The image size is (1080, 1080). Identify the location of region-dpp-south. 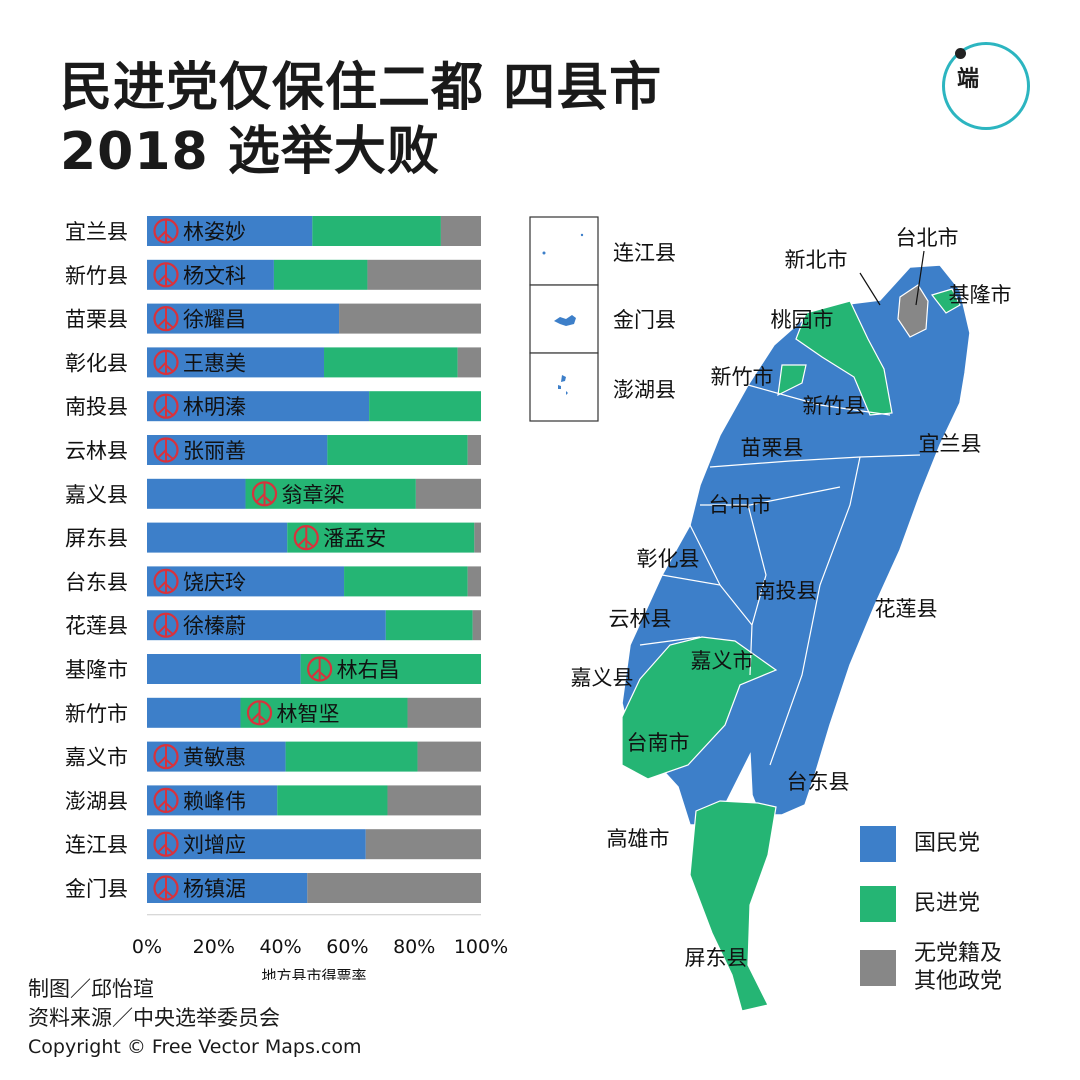
(699, 708).